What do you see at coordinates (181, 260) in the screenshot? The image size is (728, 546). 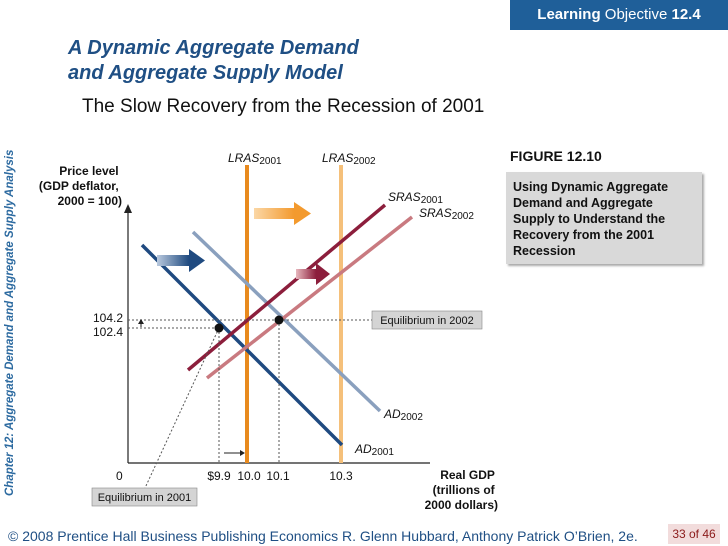 I see `ad-shift-arrow-icon` at bounding box center [181, 260].